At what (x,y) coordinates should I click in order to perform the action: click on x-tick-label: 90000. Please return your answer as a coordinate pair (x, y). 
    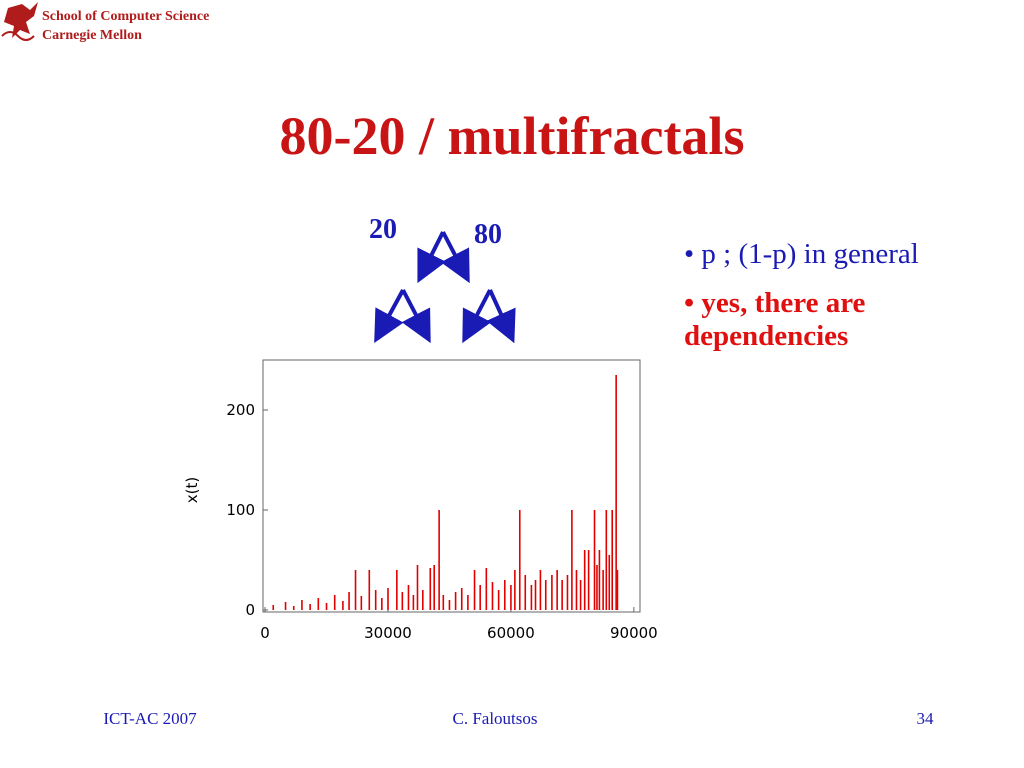
    Looking at the image, I should click on (634, 633).